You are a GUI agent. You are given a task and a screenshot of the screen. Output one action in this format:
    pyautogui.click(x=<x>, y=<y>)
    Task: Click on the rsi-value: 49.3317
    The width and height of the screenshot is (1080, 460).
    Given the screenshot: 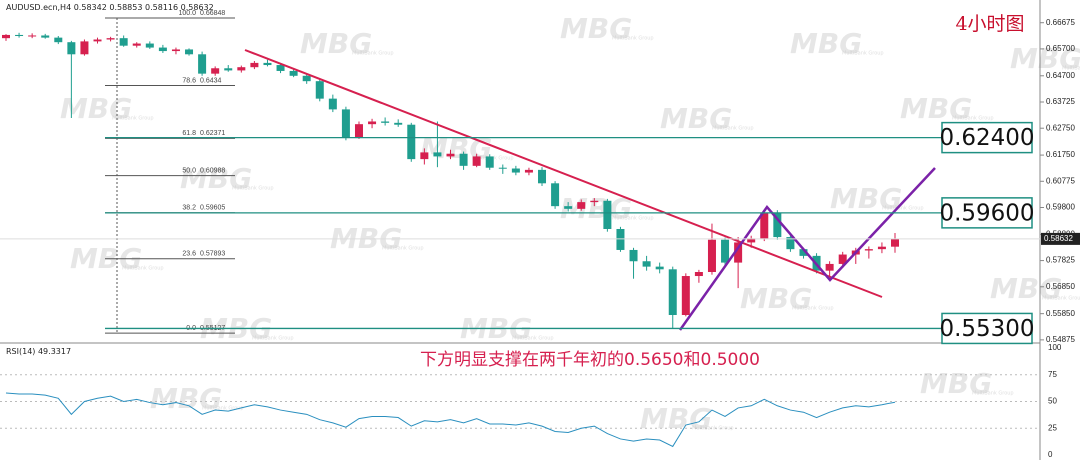 What is the action you would take?
    pyautogui.click(x=54, y=351)
    